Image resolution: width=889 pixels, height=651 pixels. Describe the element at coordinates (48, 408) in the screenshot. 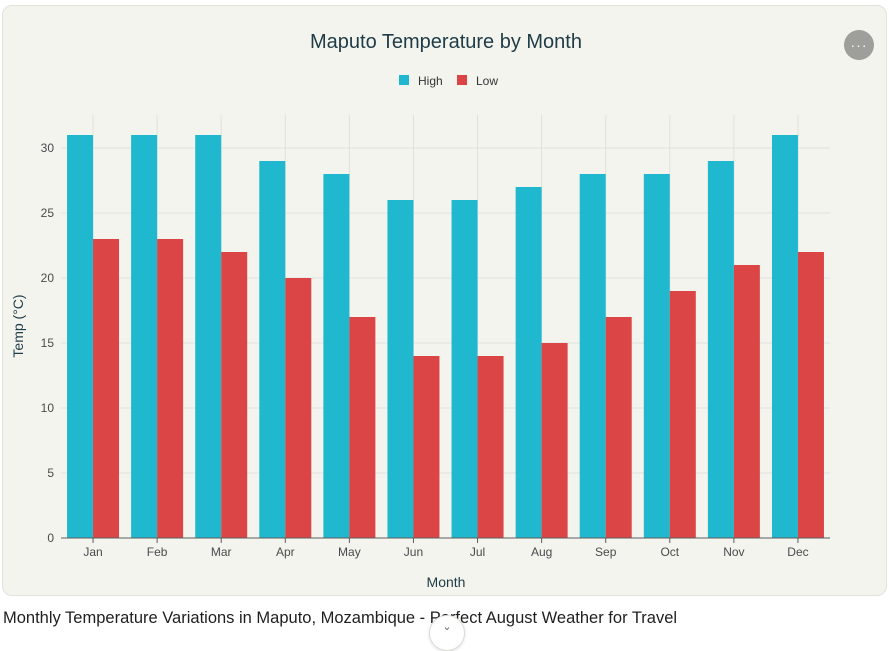

I see `y-tick-label: 10` at that location.